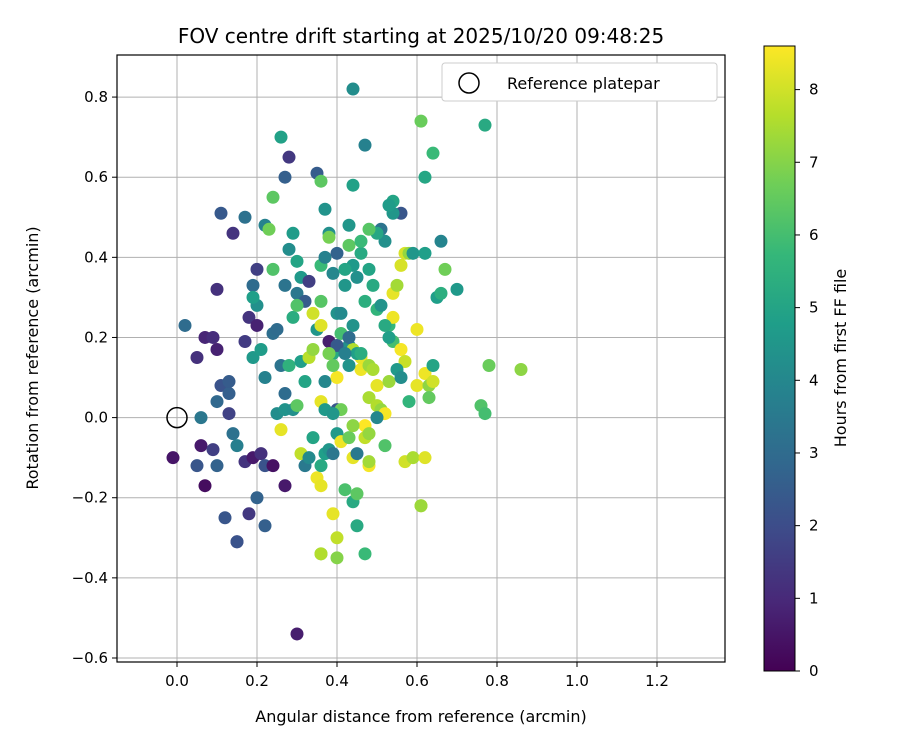 Image resolution: width=900 pixels, height=750 pixels. Describe the element at coordinates (583, 83) in the screenshot. I see `legend-label-reference: Reference platepar` at that location.